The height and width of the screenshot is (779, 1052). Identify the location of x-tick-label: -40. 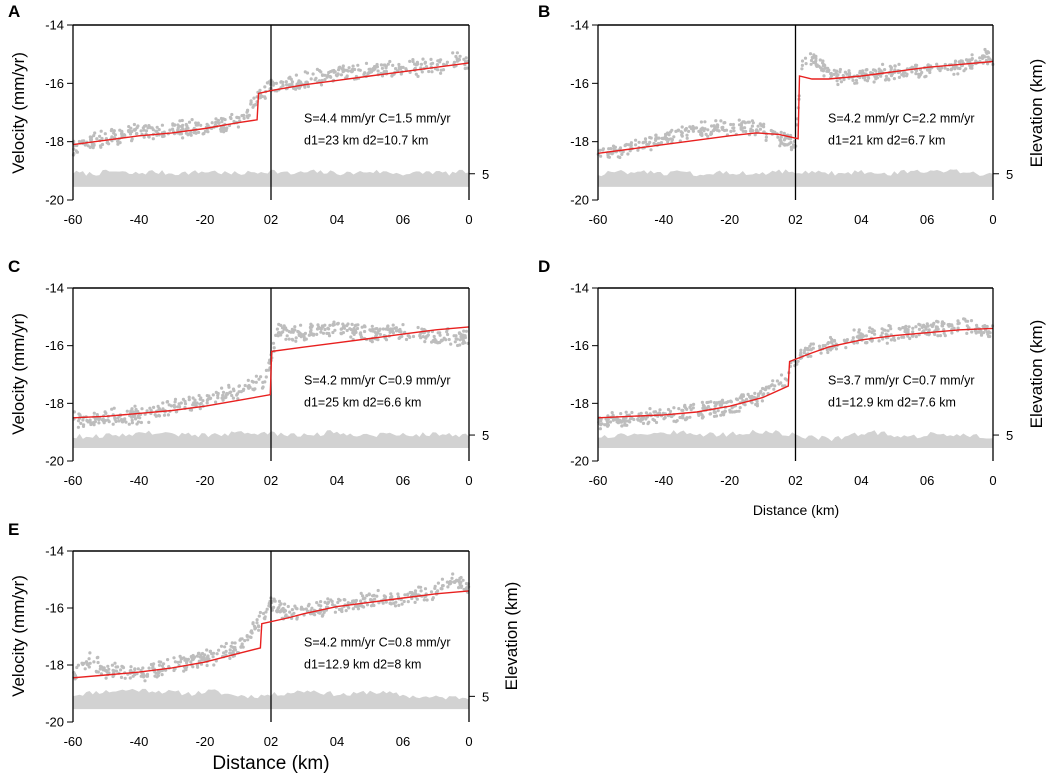
(663, 219).